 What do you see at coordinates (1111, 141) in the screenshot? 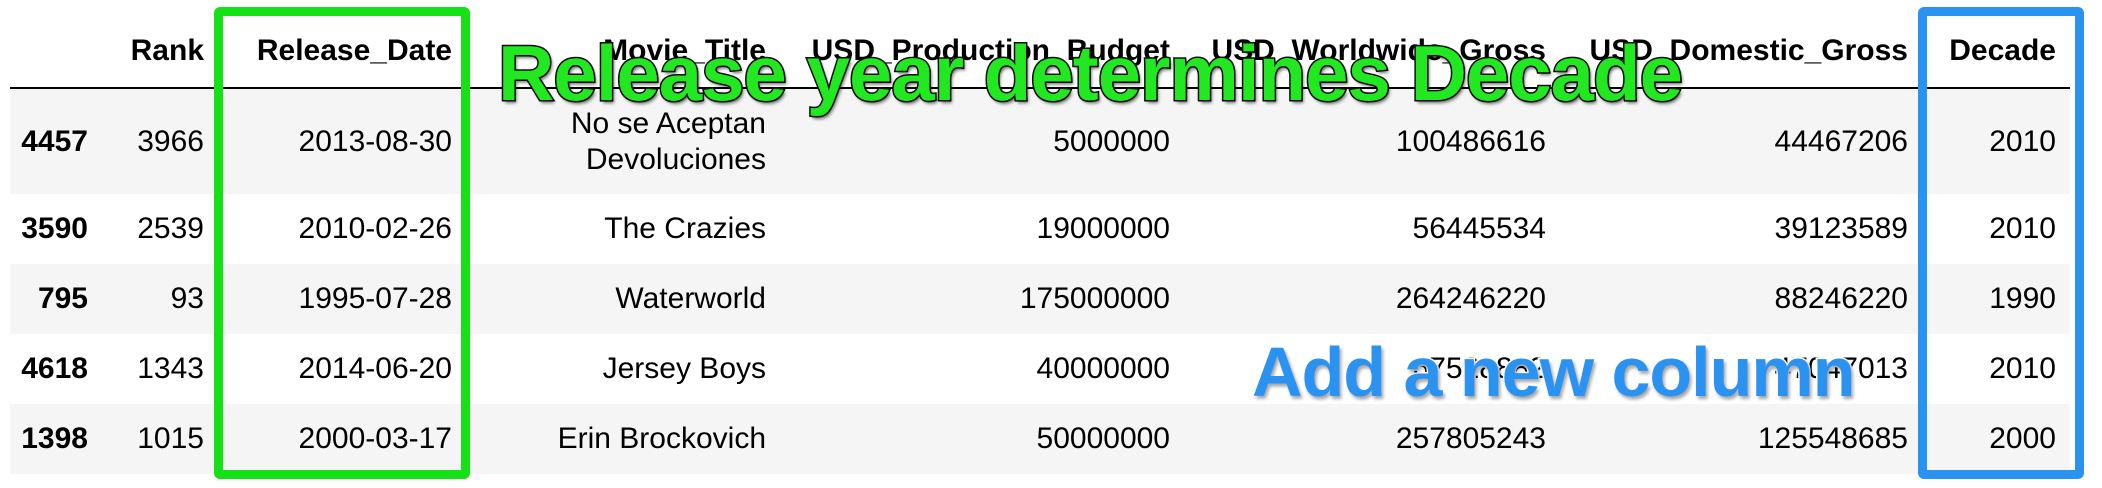
I see `cell-production-budget: 5000000` at bounding box center [1111, 141].